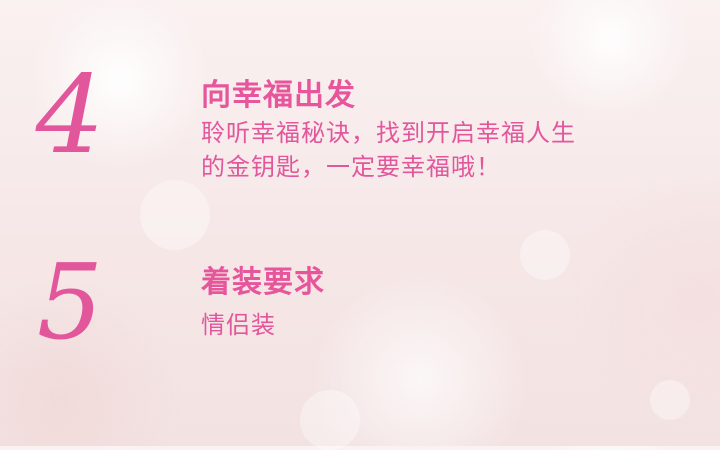 This screenshot has width=720, height=450. I want to click on section-description: 聆听幸福秘诀，找到开启幸福人生 的金钥匙，一定要幸福哦！, so click(451, 150).